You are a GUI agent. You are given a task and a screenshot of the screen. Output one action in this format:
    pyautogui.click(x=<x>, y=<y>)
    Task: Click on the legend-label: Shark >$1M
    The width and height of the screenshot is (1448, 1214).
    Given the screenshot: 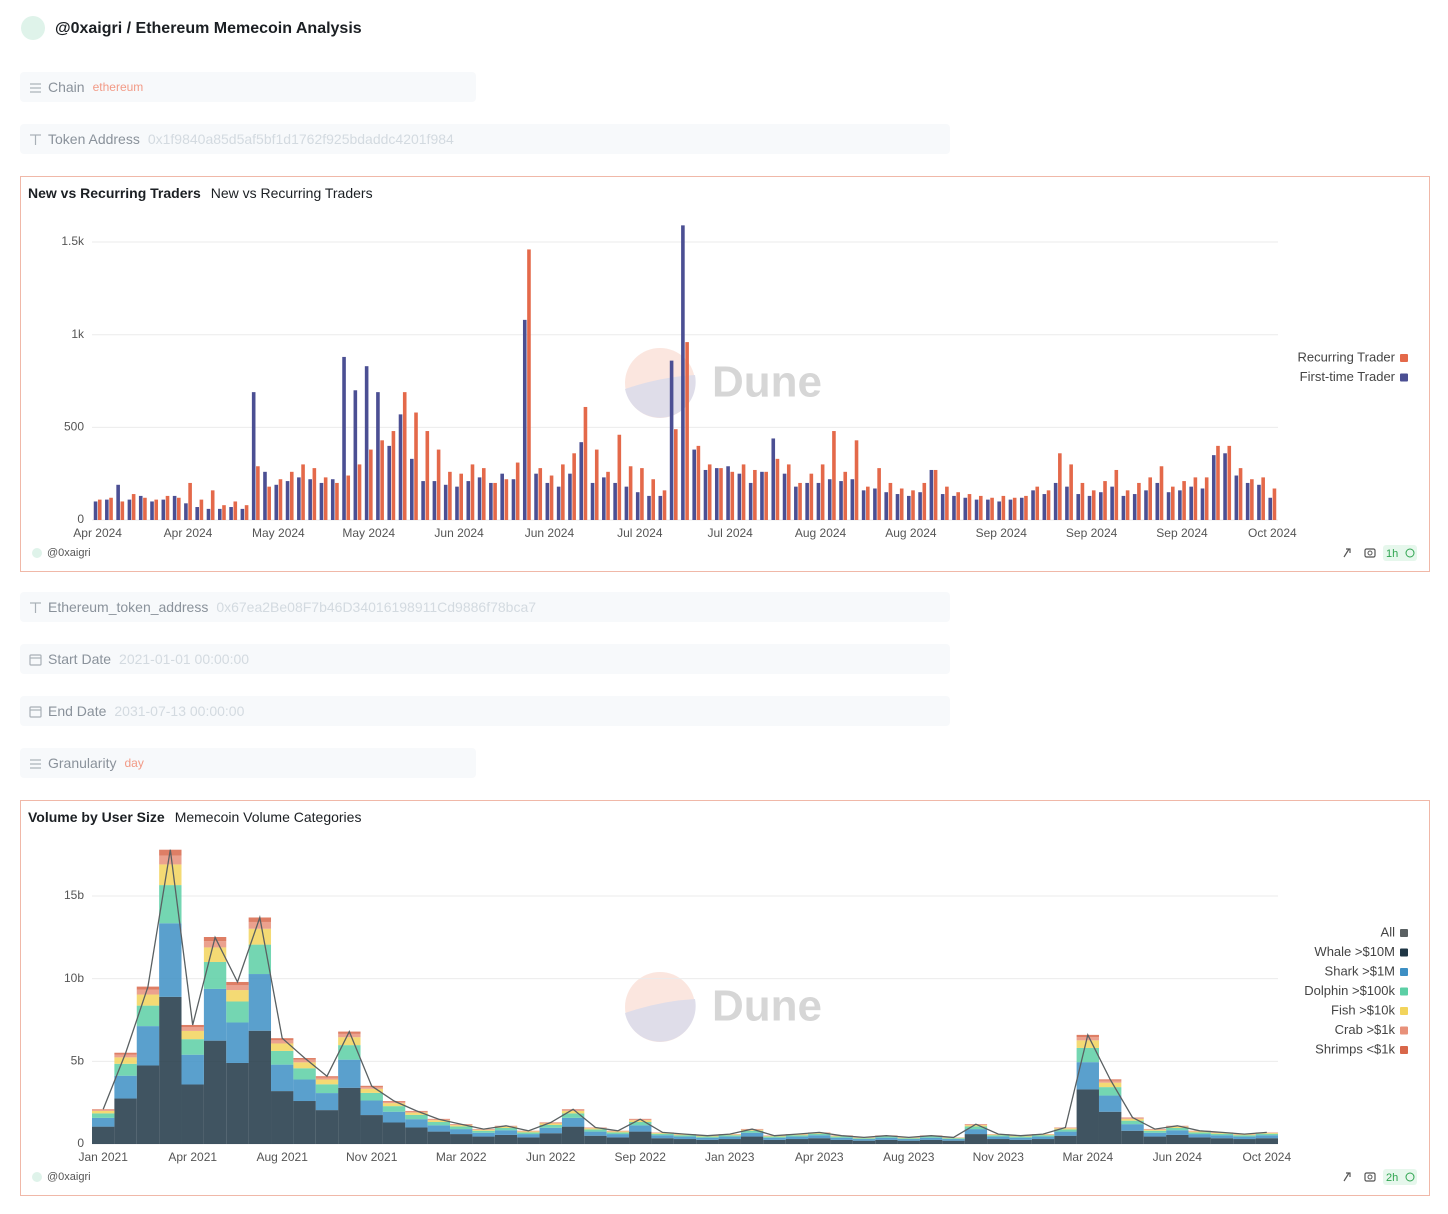 What is the action you would take?
    pyautogui.click(x=1360, y=970)
    